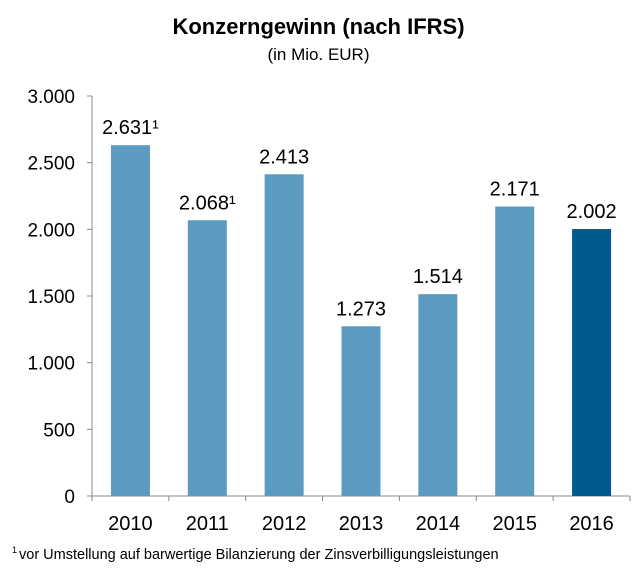 The width and height of the screenshot is (637, 572). What do you see at coordinates (318, 26) in the screenshot?
I see `chart-title: Konzerngewinn (nach IFRS)` at bounding box center [318, 26].